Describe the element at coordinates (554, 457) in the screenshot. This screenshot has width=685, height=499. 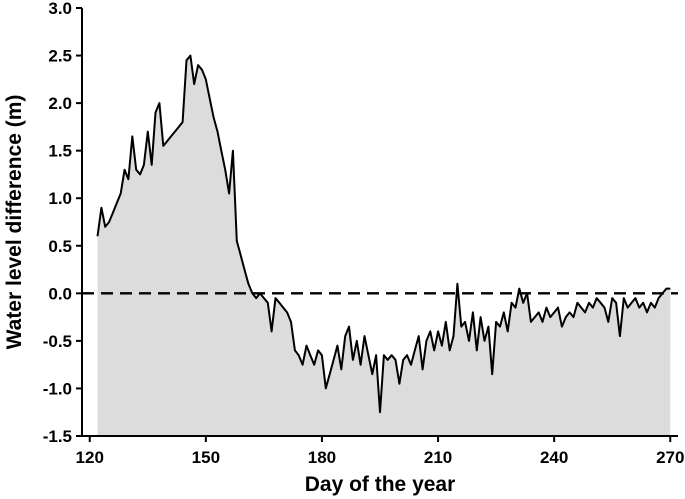
I see `x-tick-label: 240` at that location.